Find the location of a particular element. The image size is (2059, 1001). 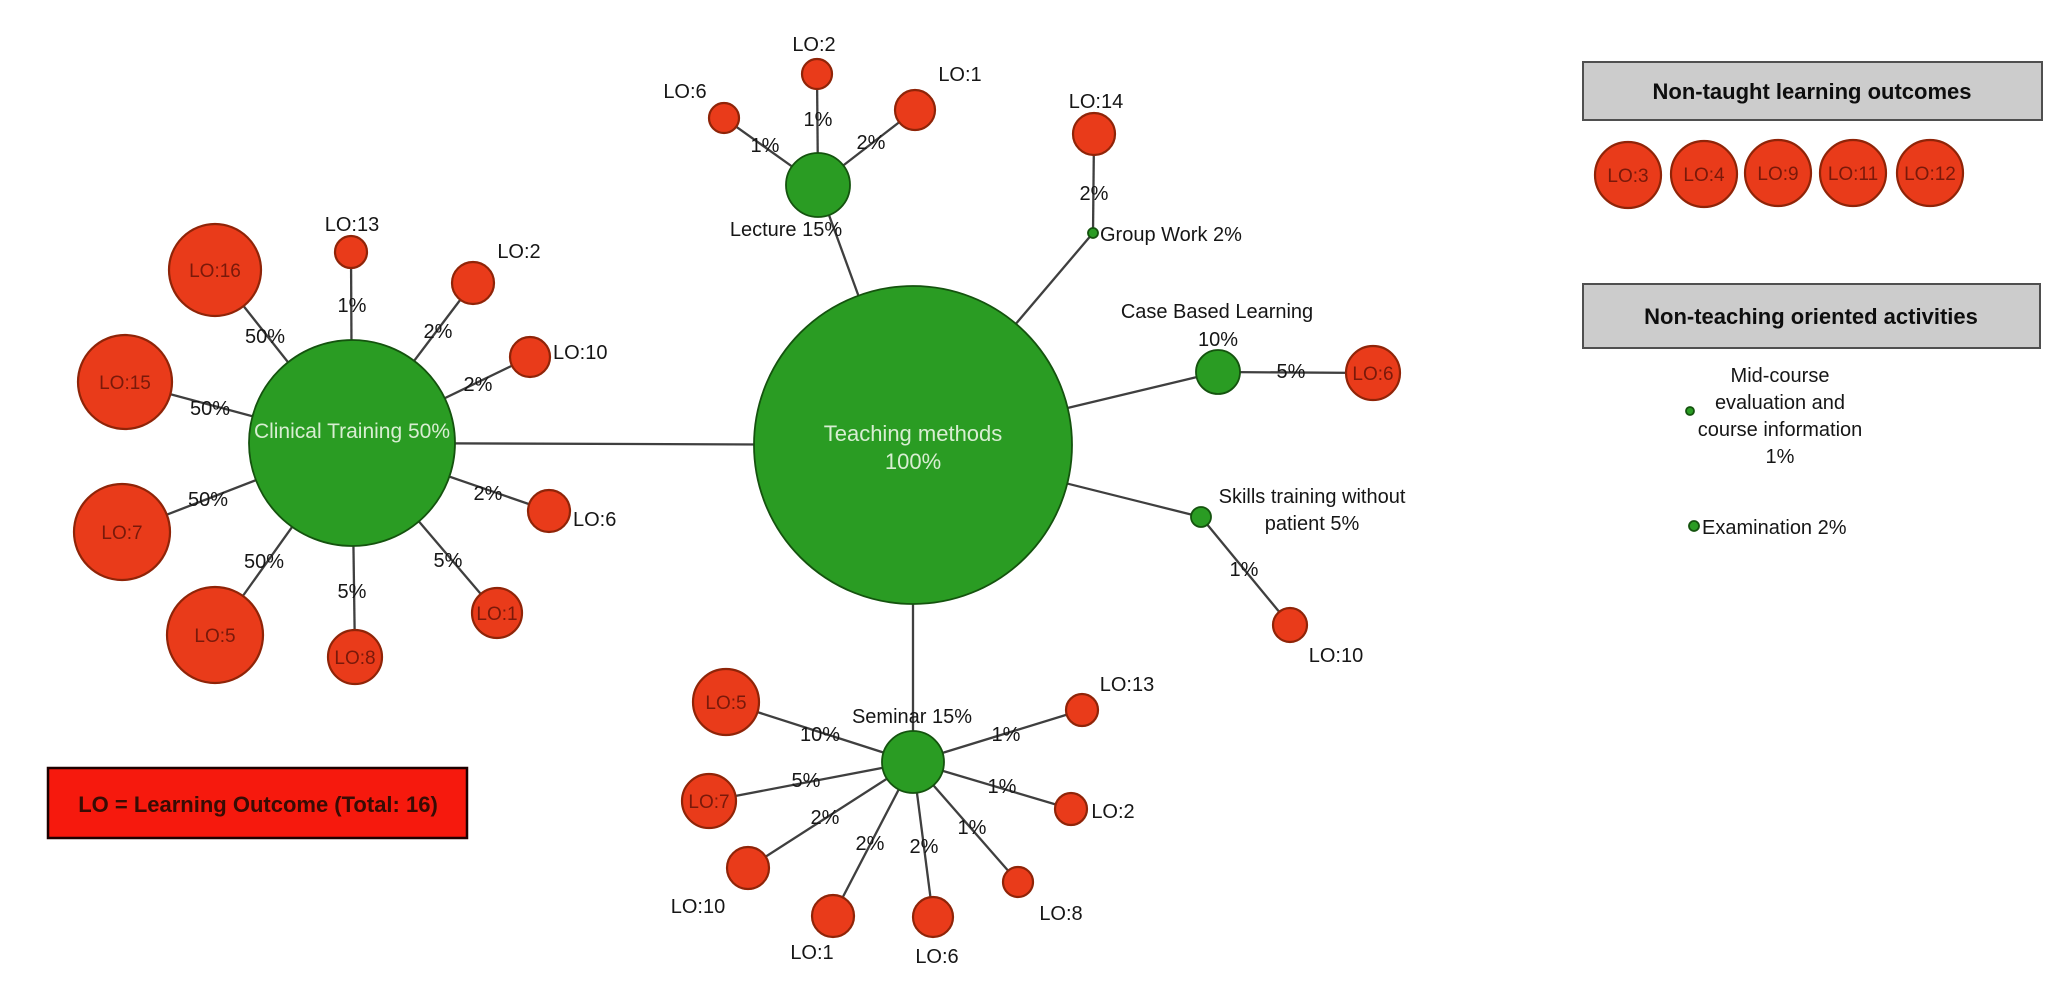

non-taught-lo12-label: LO:12 is located at coordinates (1930, 174).